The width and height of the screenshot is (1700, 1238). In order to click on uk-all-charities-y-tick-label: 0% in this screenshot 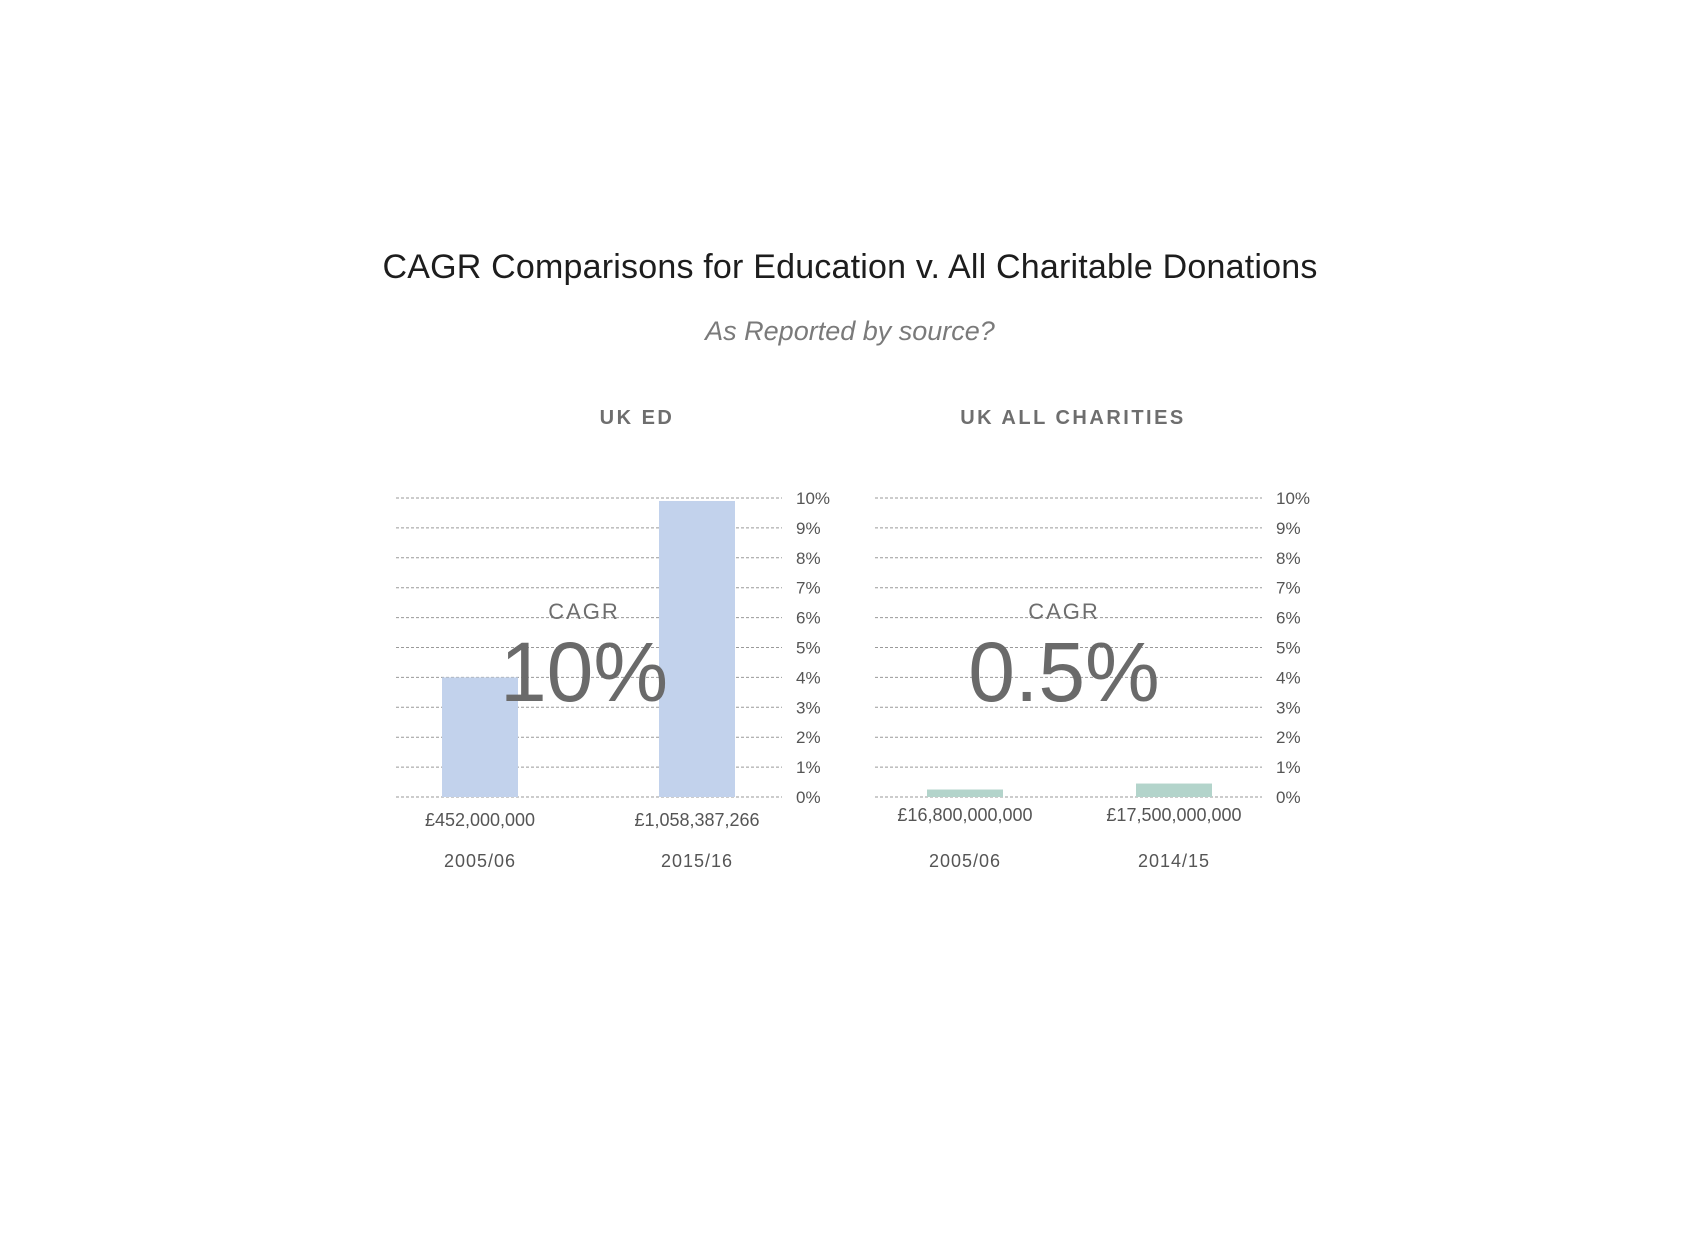, I will do `click(1288, 797)`.